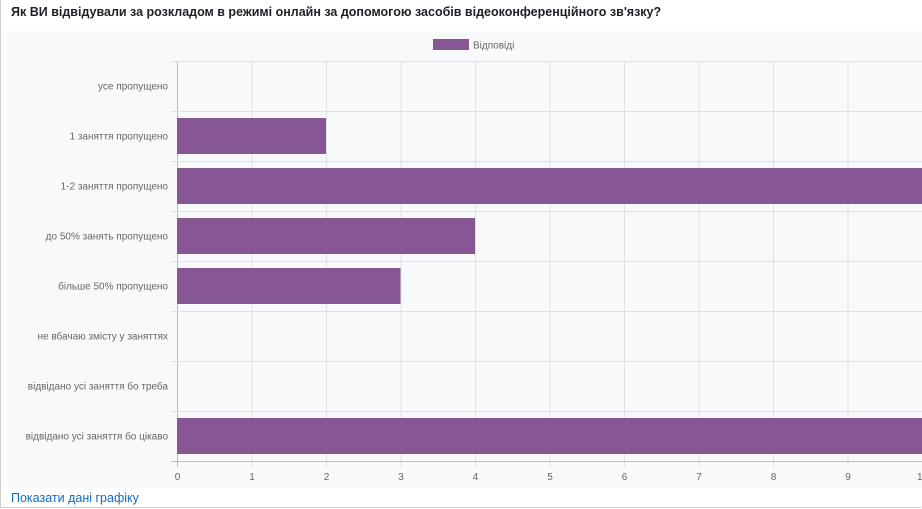  Describe the element at coordinates (848, 477) in the screenshot. I see `x-tick-label: 9` at that location.